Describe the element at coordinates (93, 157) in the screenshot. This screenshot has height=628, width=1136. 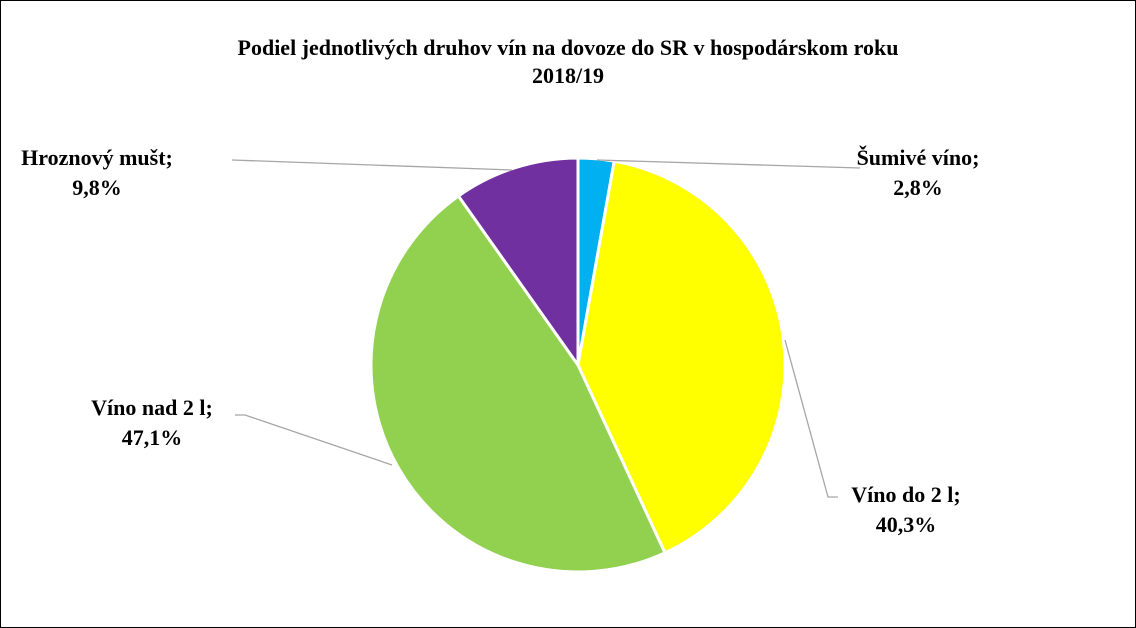
I see `category-label: Hroznový mušt` at that location.